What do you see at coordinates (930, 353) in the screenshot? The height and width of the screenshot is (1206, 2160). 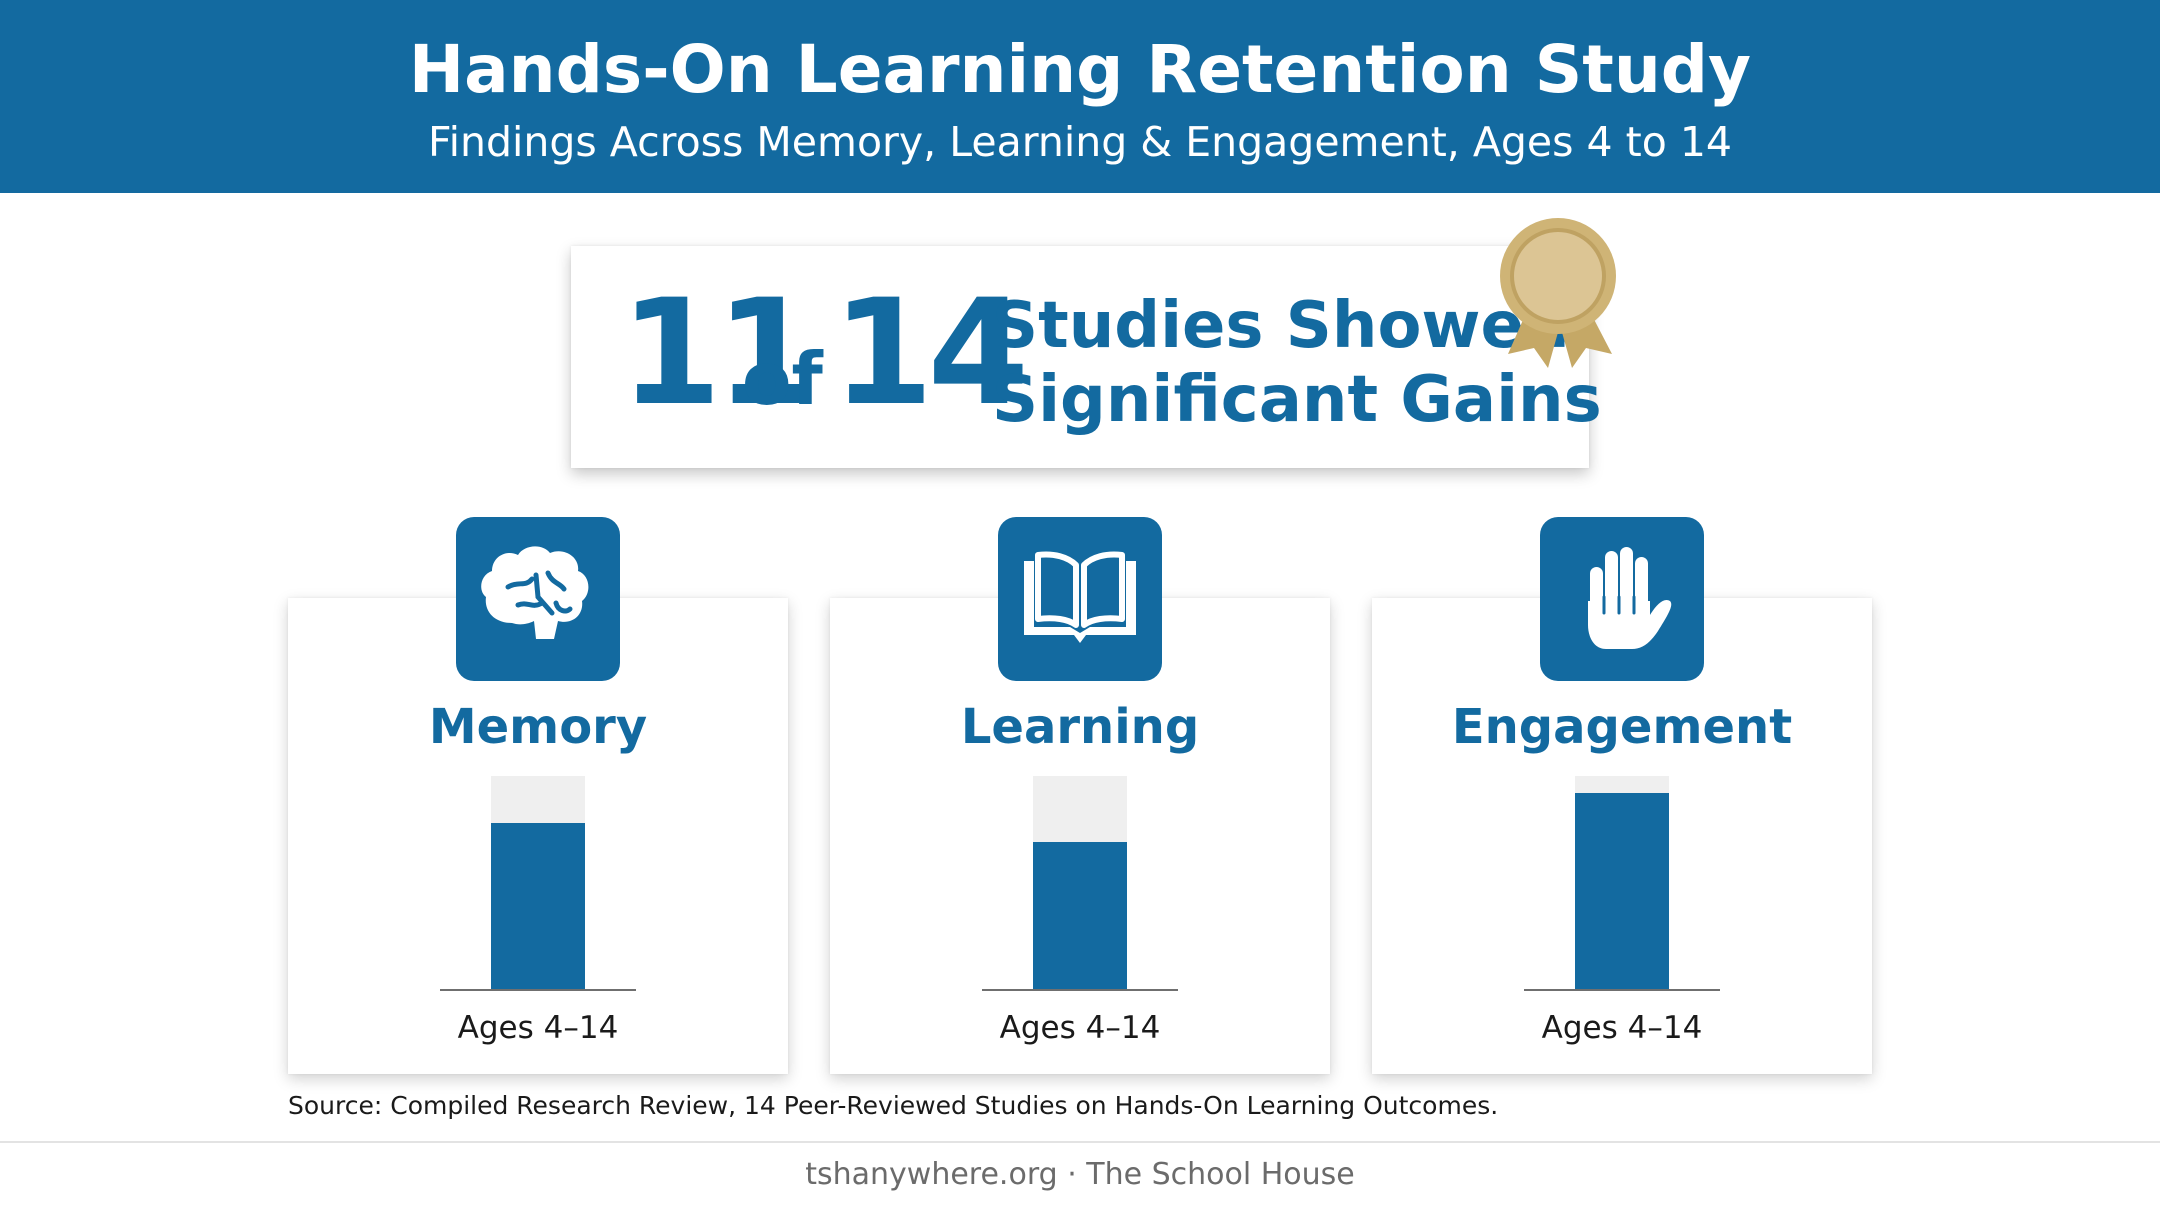 I see `highlight-total: 14` at bounding box center [930, 353].